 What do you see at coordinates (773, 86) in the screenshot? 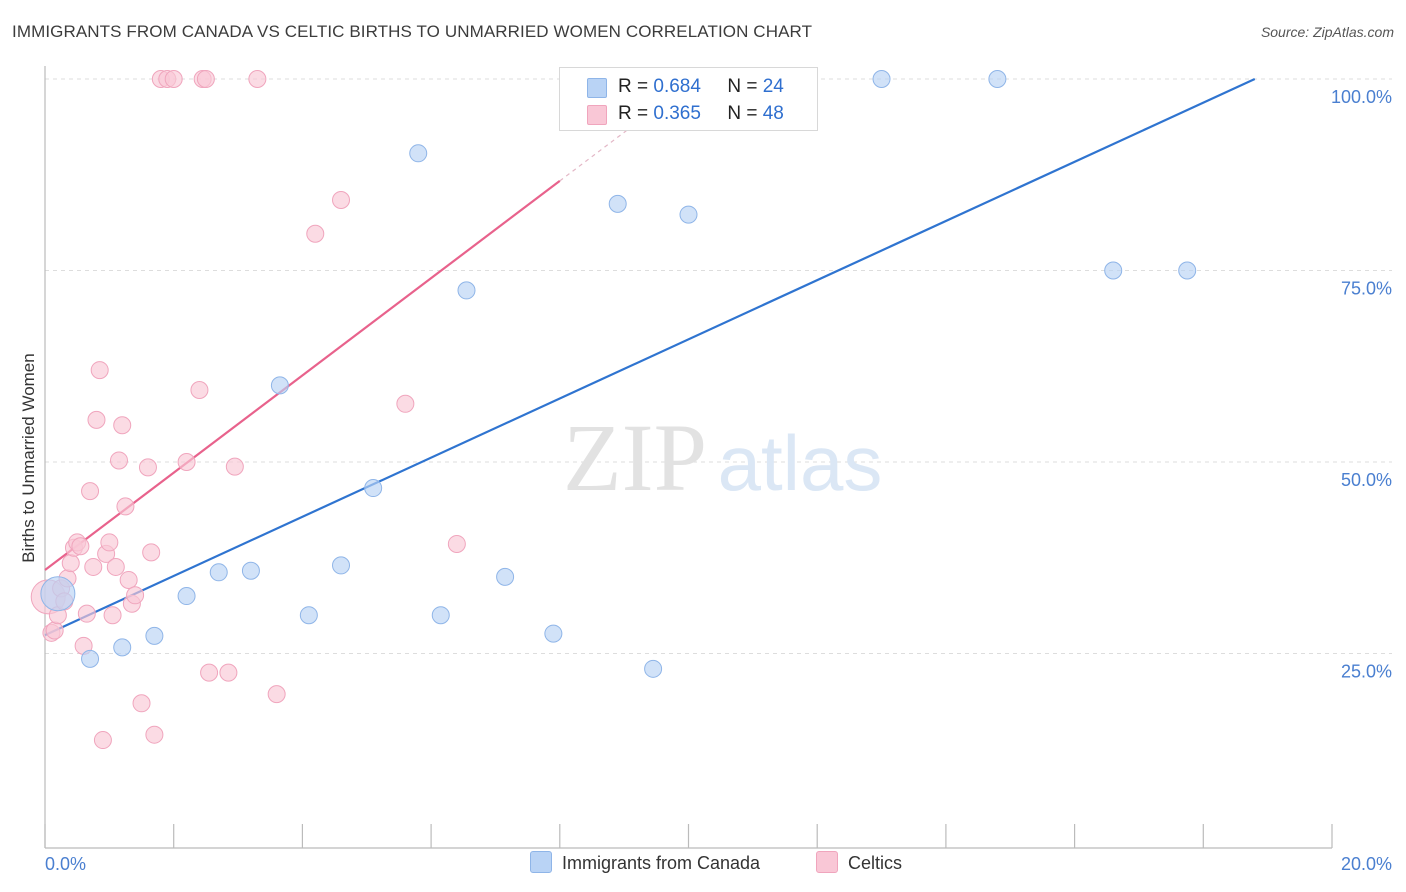
I see `legend-n-value: 24` at bounding box center [773, 86].